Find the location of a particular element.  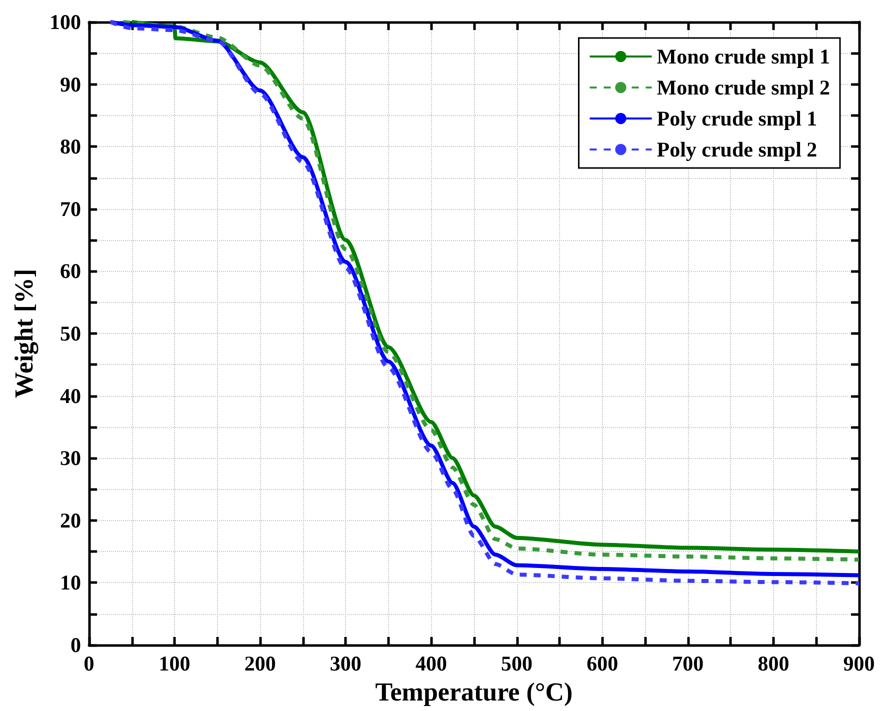

y-axis-title: Weight [%] is located at coordinates (24, 333).